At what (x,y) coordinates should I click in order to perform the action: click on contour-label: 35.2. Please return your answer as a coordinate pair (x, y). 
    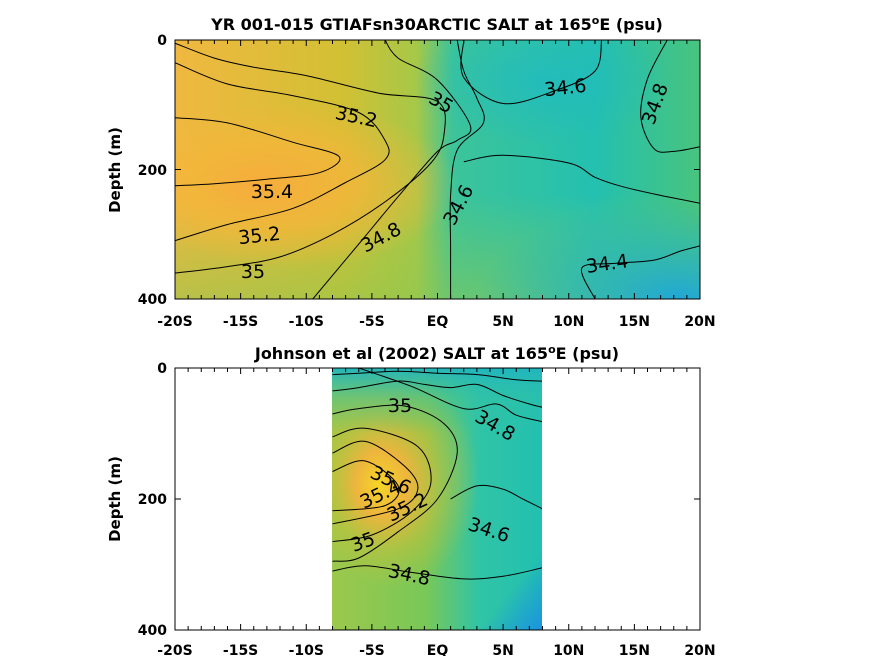
    Looking at the image, I should click on (259, 236).